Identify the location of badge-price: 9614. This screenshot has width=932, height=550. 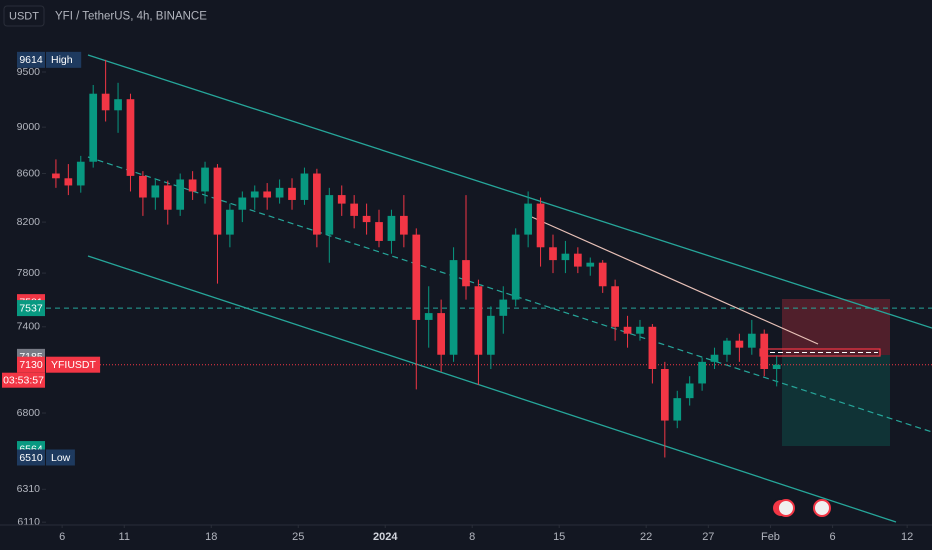
(31, 60).